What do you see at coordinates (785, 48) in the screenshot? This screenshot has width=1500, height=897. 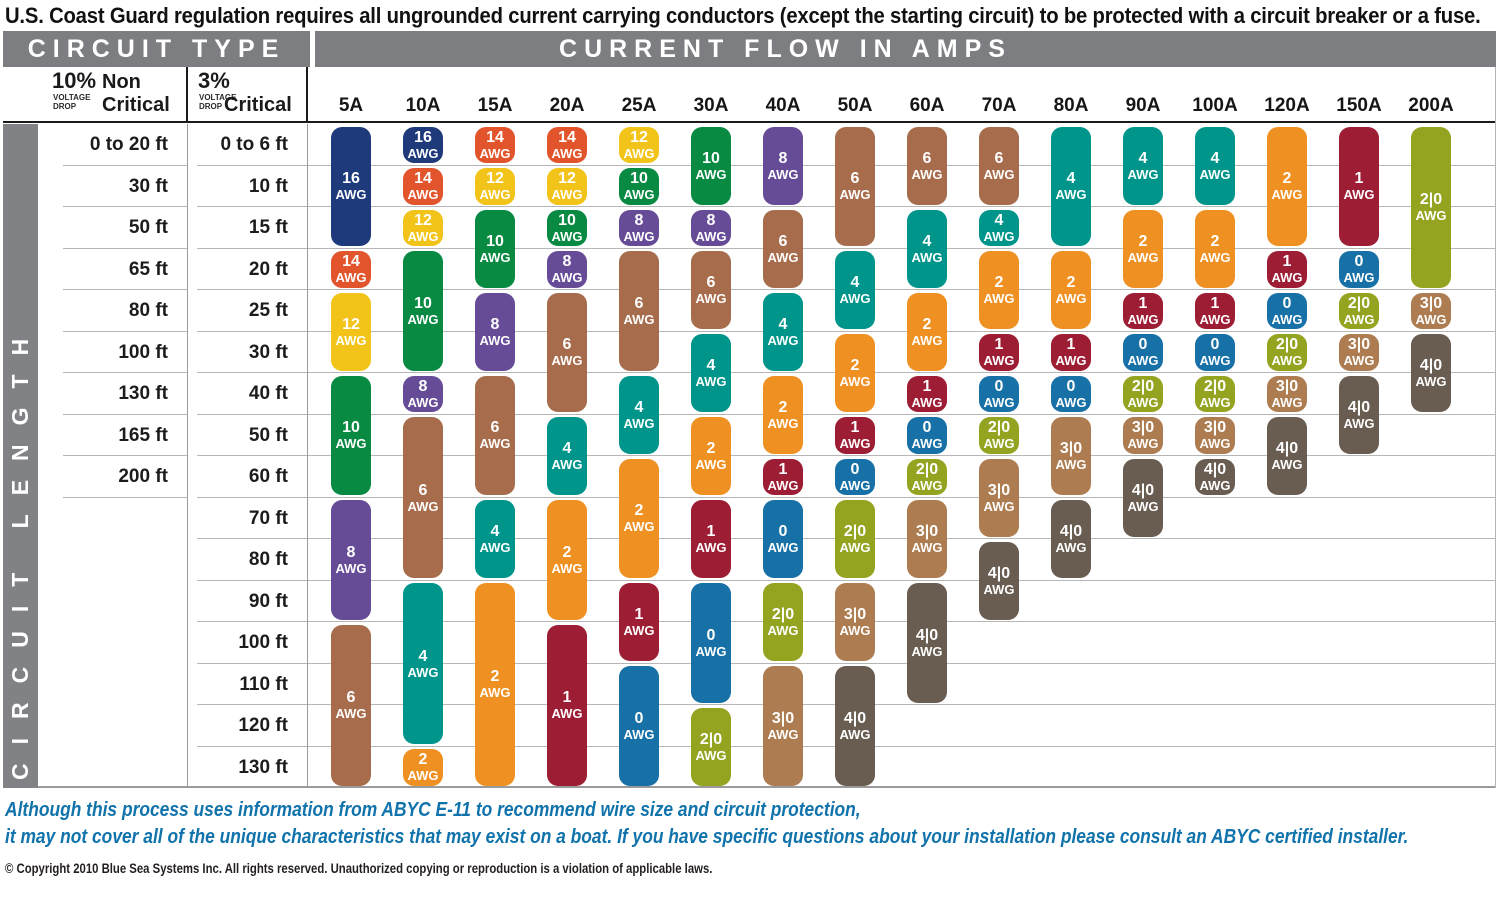 I see `current-flow-label: CURRENT FLOW IN AMPS` at bounding box center [785, 48].